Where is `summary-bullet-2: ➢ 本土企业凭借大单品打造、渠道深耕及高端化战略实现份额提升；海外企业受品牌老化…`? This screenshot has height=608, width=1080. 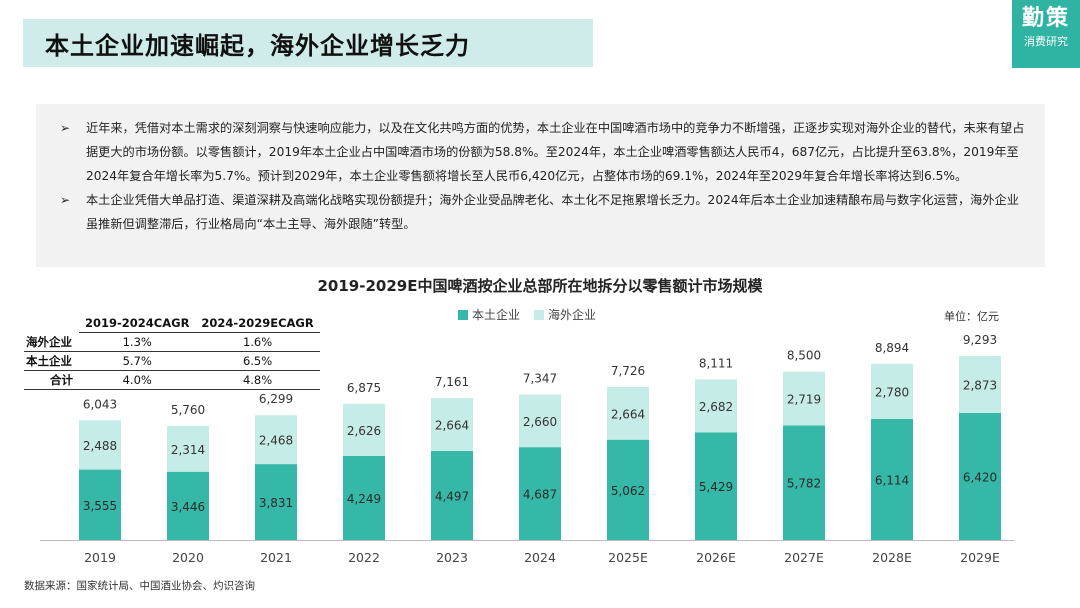 summary-bullet-2: ➢ 本土企业凭借大单品打造、渠道深耕及高端化战略实现份额提升；海外企业受品牌老化… is located at coordinates (542, 212).